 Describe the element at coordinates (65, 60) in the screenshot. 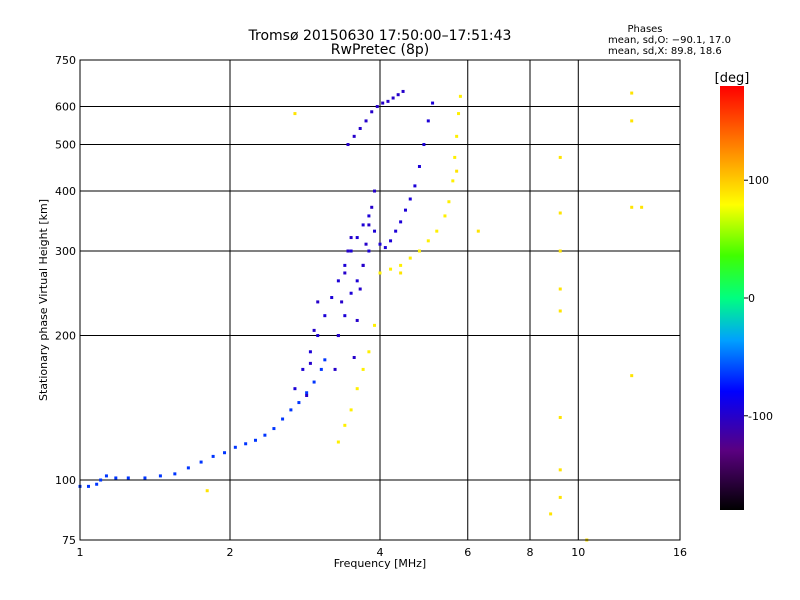

I see `y-tick-label: 750` at that location.